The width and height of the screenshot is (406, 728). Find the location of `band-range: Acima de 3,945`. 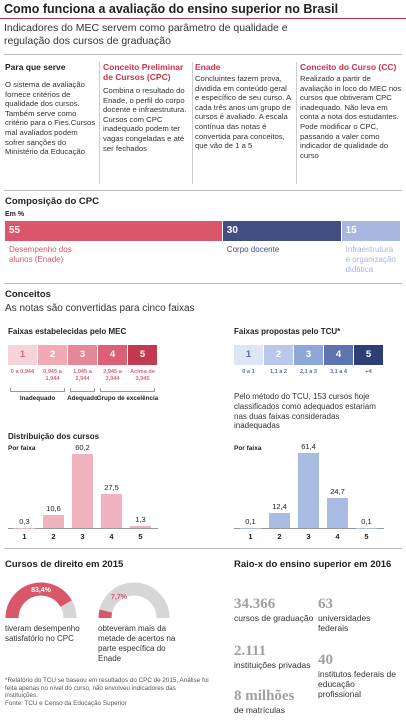

band-range: Acima de 3,945 is located at coordinates (142, 375).